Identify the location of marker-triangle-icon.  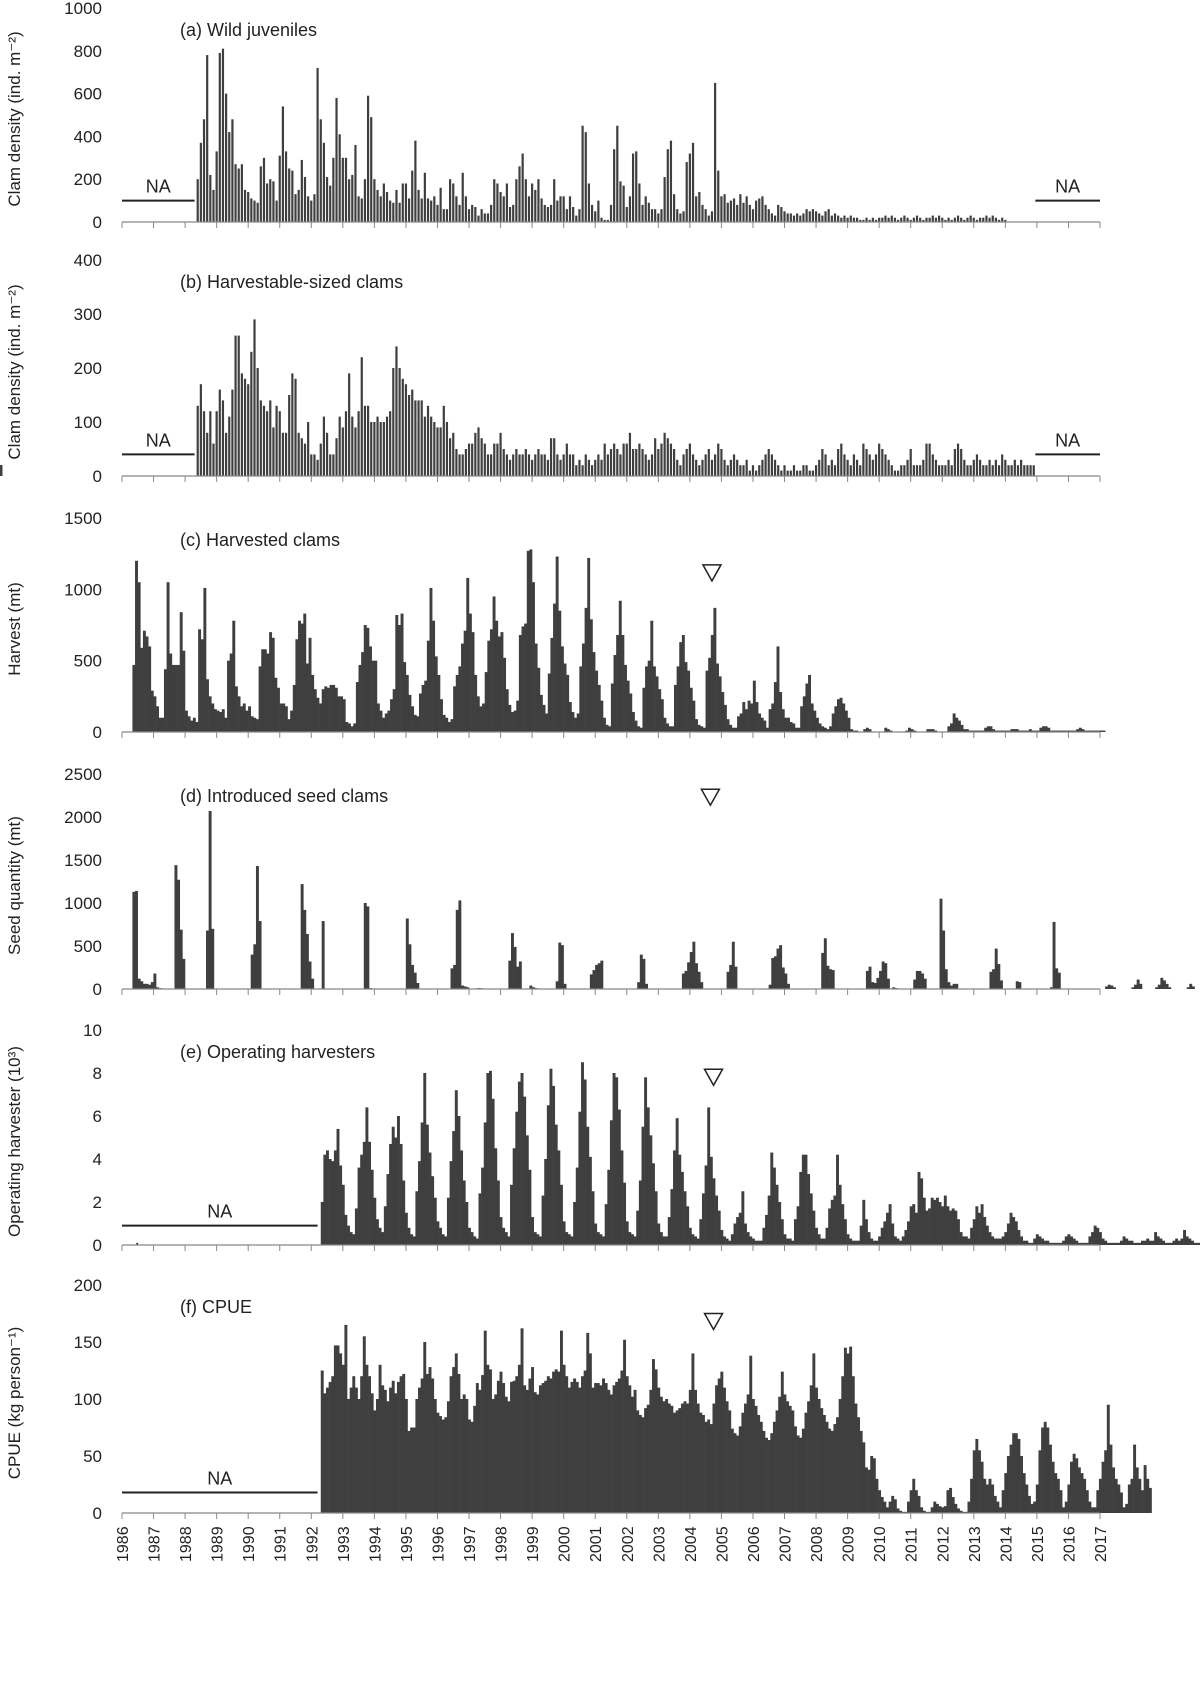
(713, 1077).